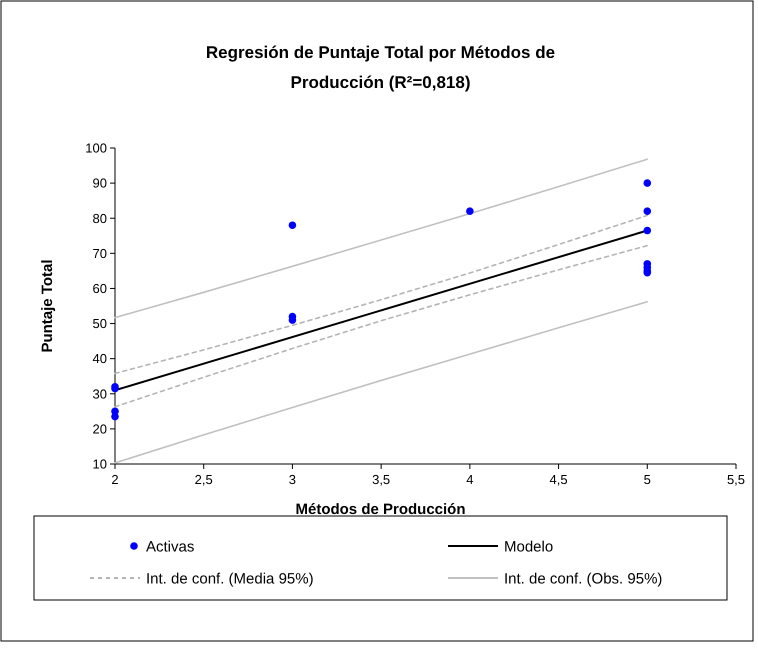  What do you see at coordinates (115, 479) in the screenshot?
I see `x-tick-label: 2` at bounding box center [115, 479].